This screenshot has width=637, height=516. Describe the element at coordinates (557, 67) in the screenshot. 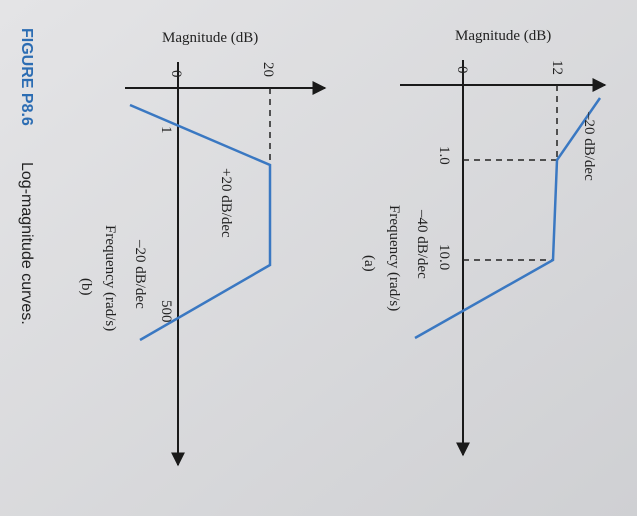

I see `y-tick-label: 12` at that location.